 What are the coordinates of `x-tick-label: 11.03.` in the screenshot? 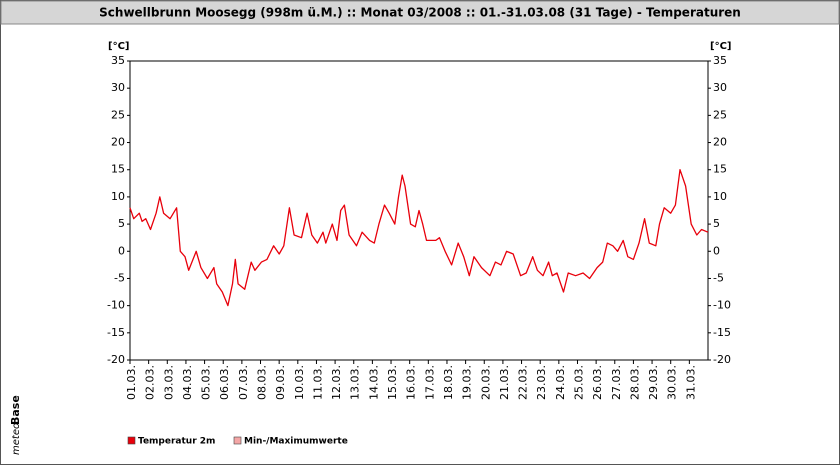 It's located at (317, 382).